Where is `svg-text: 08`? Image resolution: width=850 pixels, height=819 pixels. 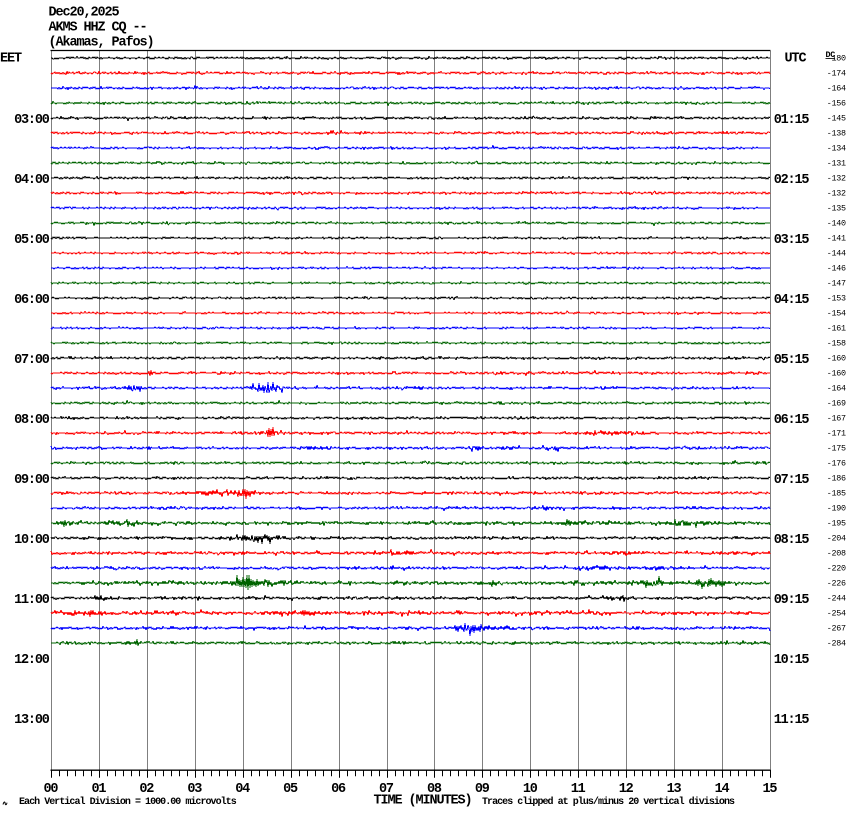
svg-text: 08 is located at coordinates (434, 789).